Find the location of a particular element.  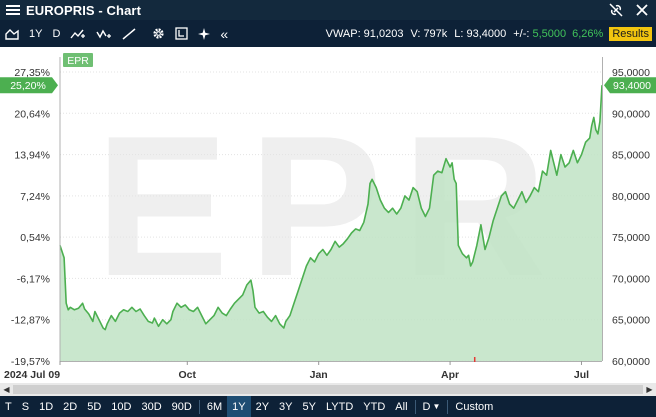

period-button-all: All is located at coordinates (401, 406).